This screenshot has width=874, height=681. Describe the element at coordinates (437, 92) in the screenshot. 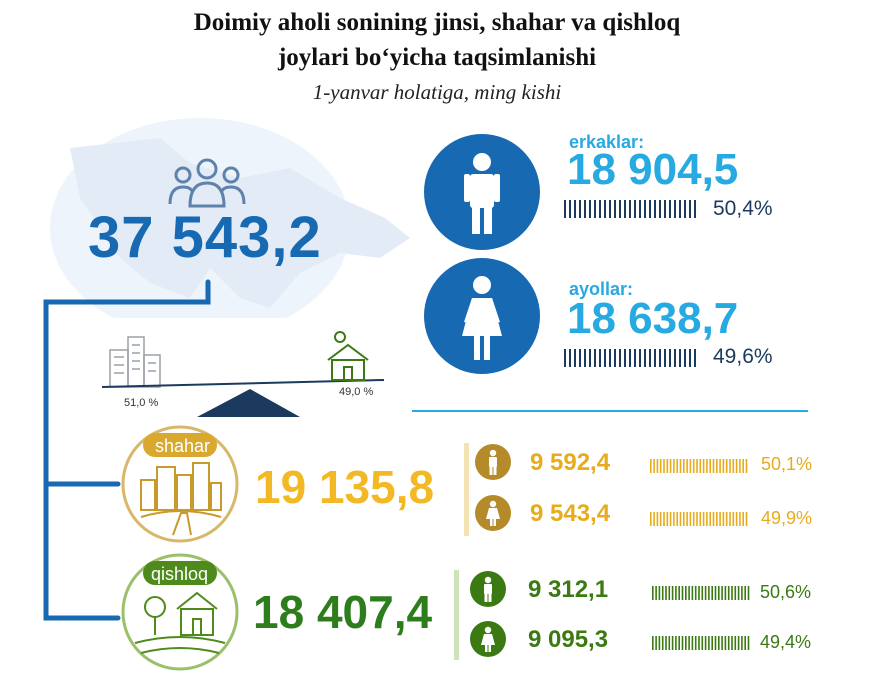

I see `page-subtitle: 1-yanvar holatiga, ming kishi` at that location.